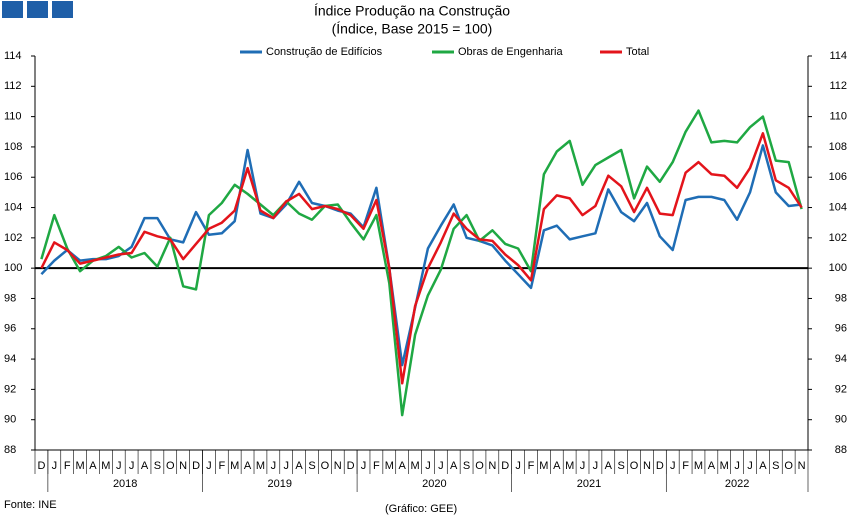  I want to click on y2-tick-label: 110, so click(838, 117).